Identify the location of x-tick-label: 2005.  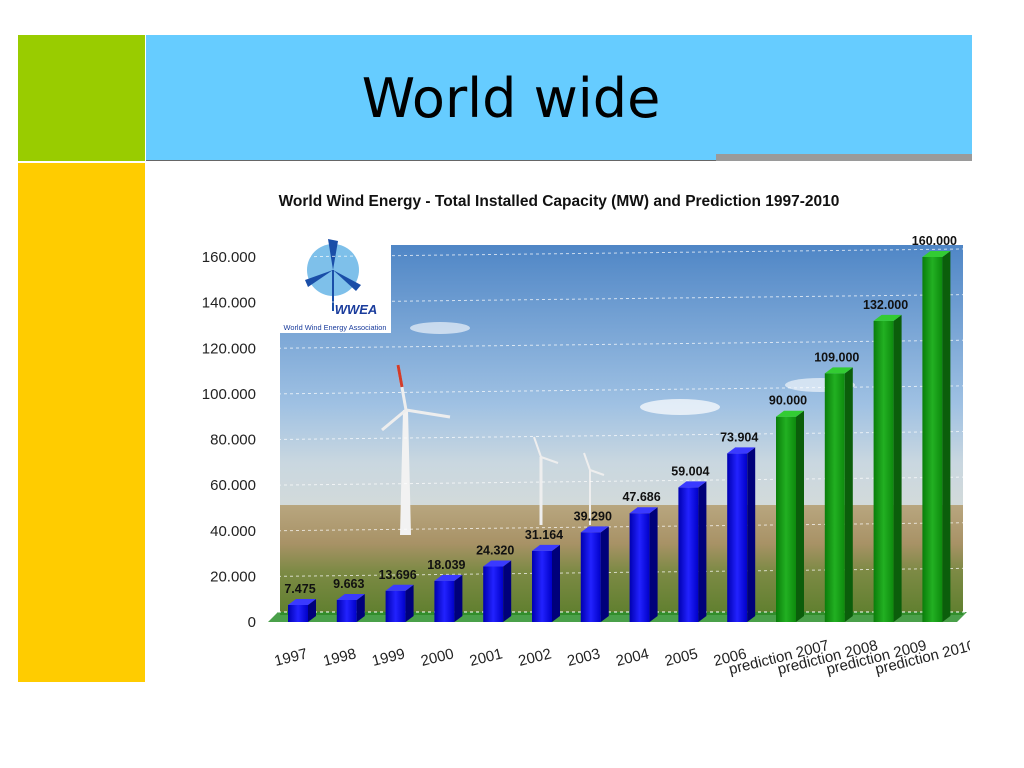
(681, 657).